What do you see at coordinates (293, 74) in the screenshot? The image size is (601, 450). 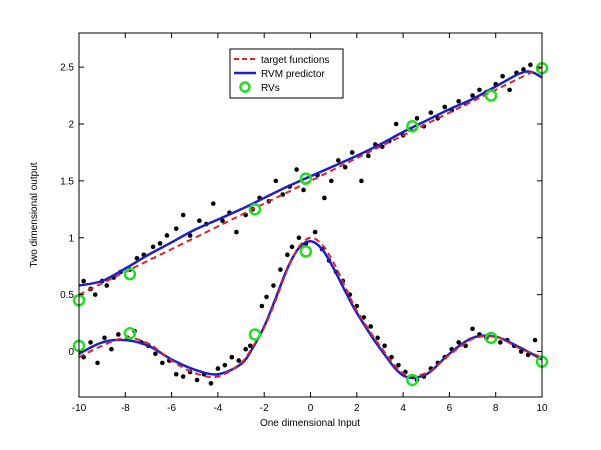 I see `legend-label-rvm-predictor: RVM predictor` at bounding box center [293, 74].